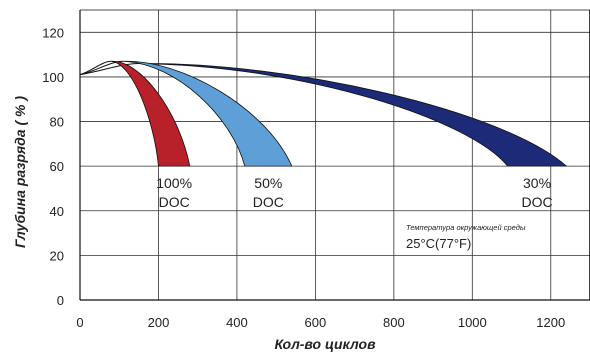 The image size is (590, 354). Describe the element at coordinates (438, 243) in the screenshot. I see `temperature-value: 25°C(77°F)` at that location.